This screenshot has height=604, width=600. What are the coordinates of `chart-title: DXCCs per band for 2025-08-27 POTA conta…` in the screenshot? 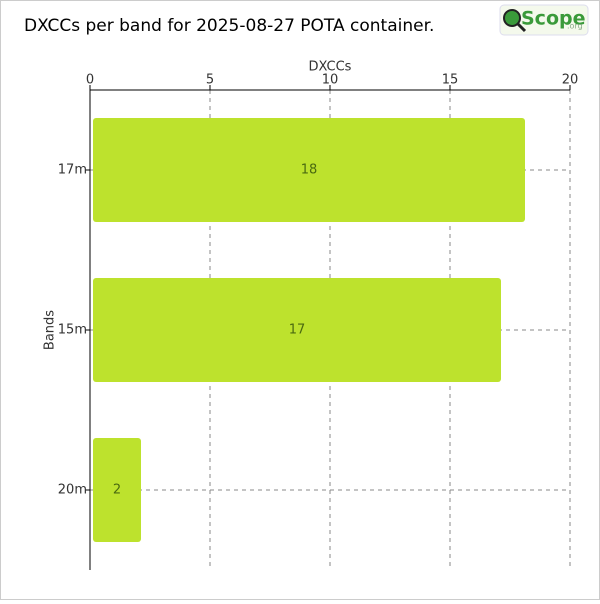 It's located at (229, 26).